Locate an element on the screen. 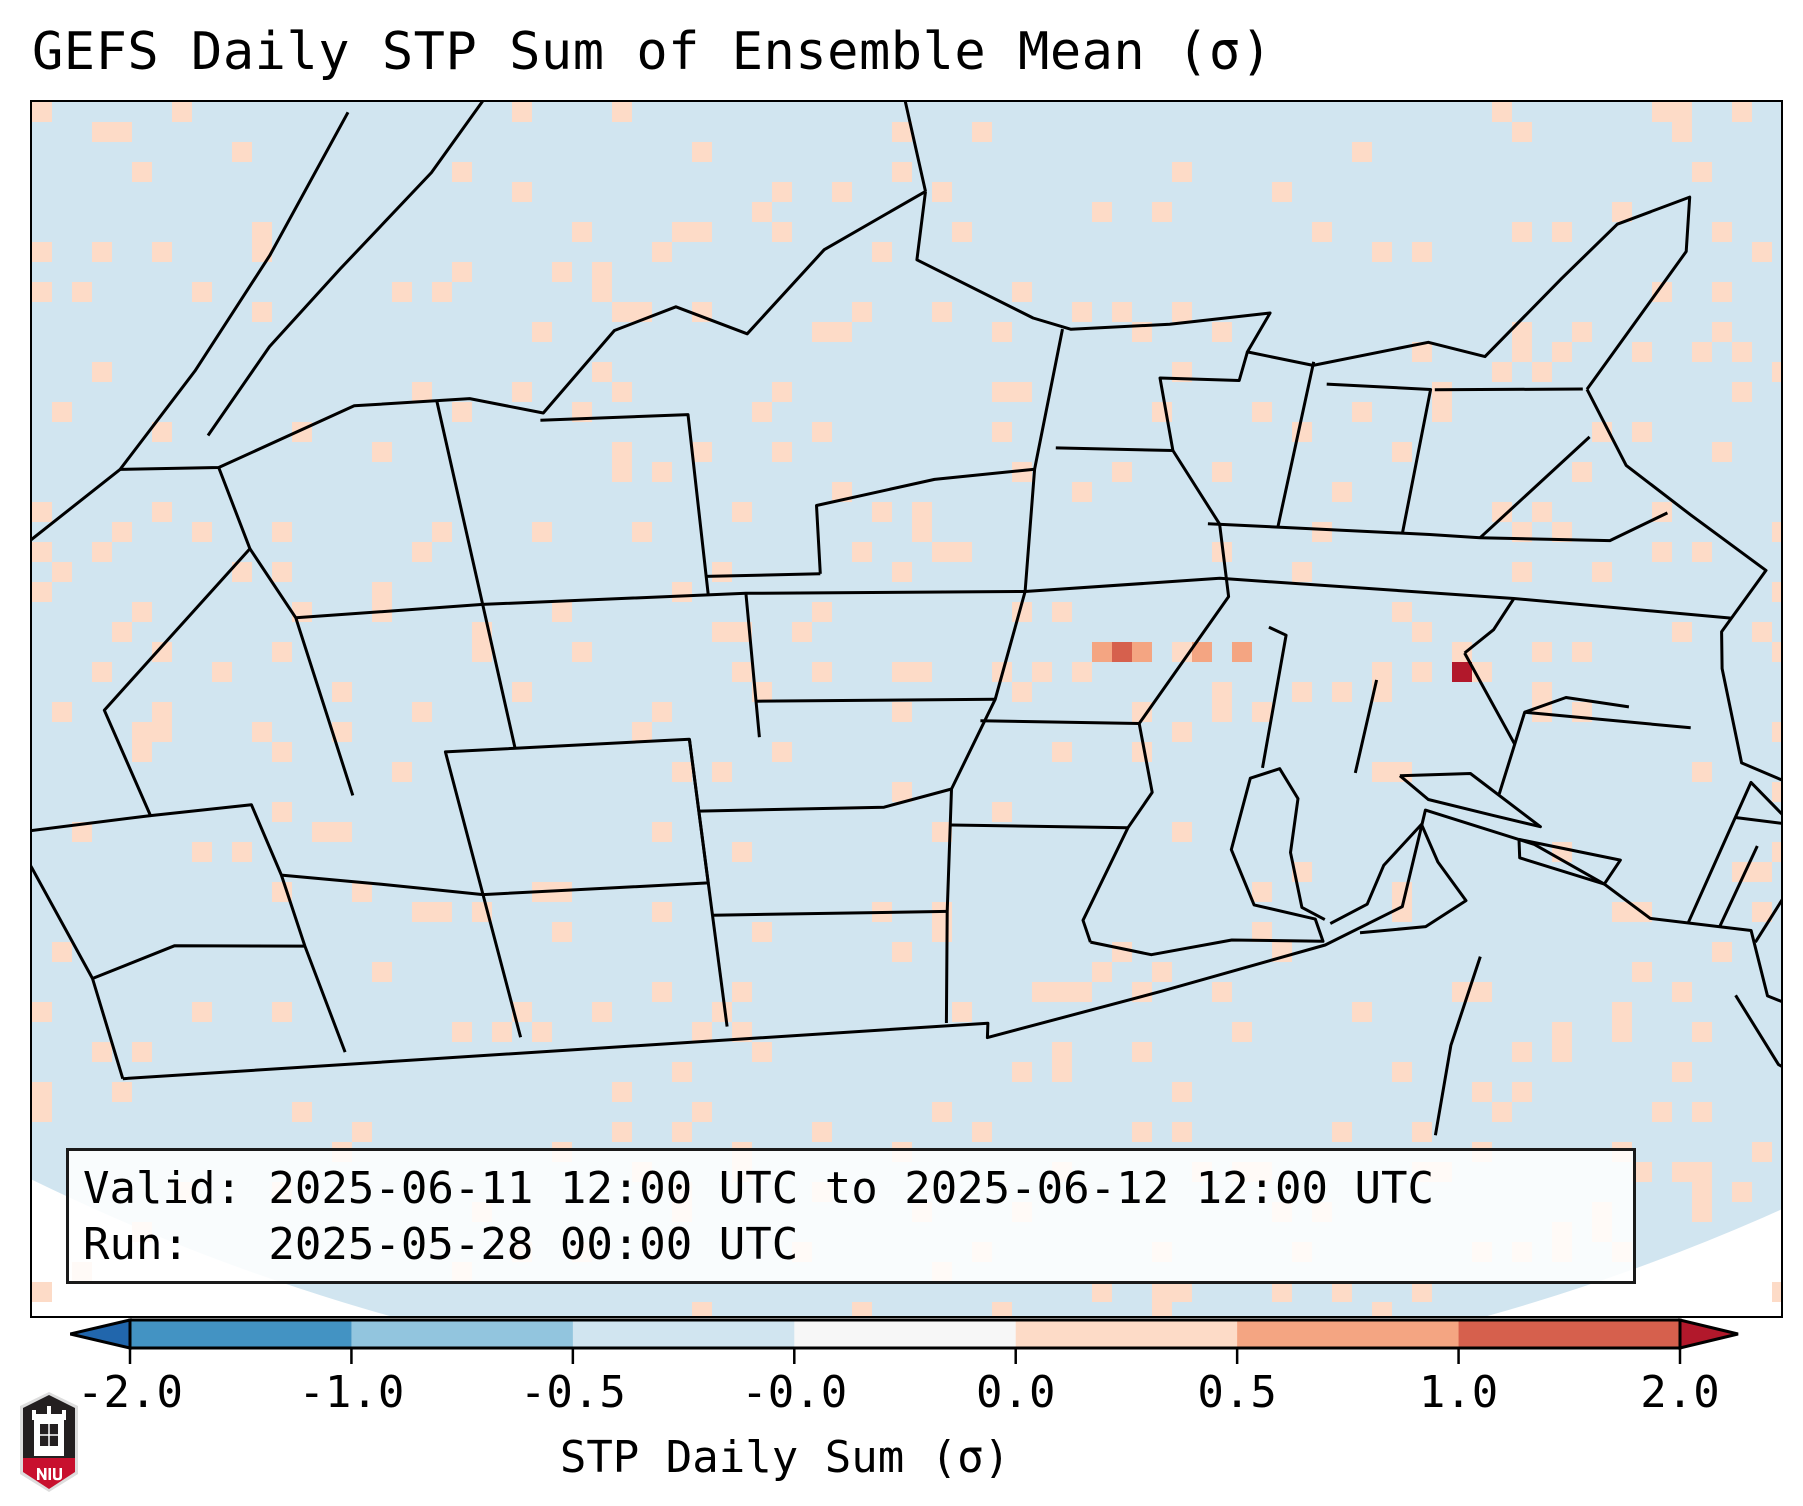 This screenshot has height=1506, width=1803. colorbar-tick-label: 0.0 is located at coordinates (1015, 1392).